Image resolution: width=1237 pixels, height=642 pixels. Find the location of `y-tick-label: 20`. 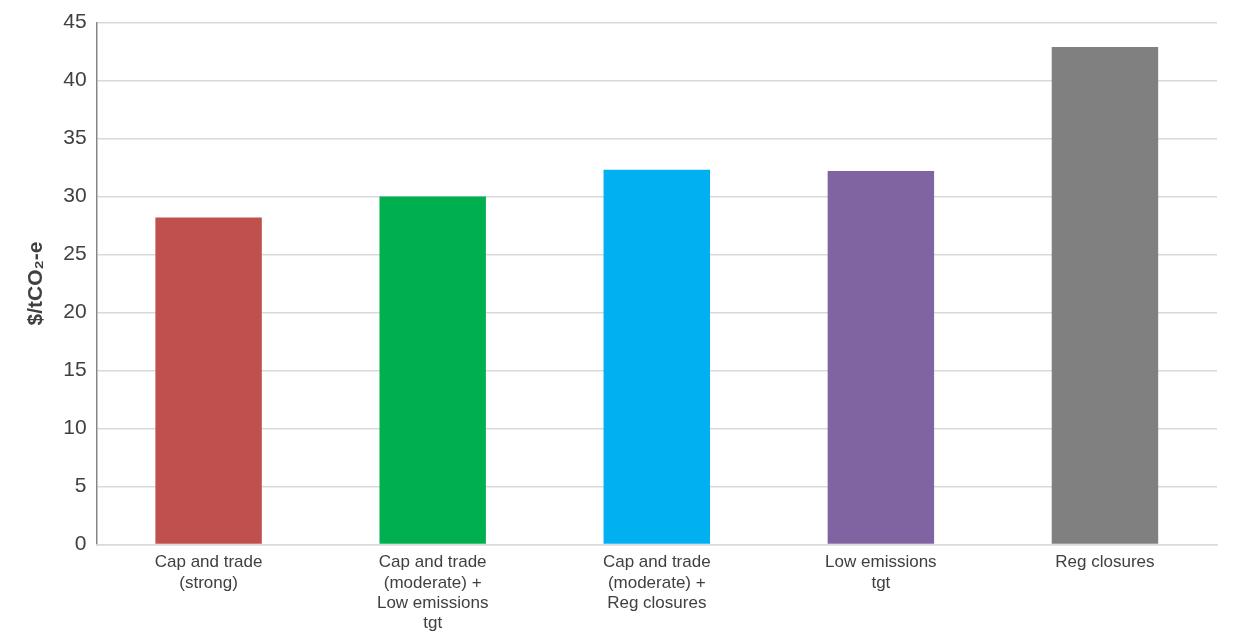

y-tick-label: 20 is located at coordinates (75, 311).